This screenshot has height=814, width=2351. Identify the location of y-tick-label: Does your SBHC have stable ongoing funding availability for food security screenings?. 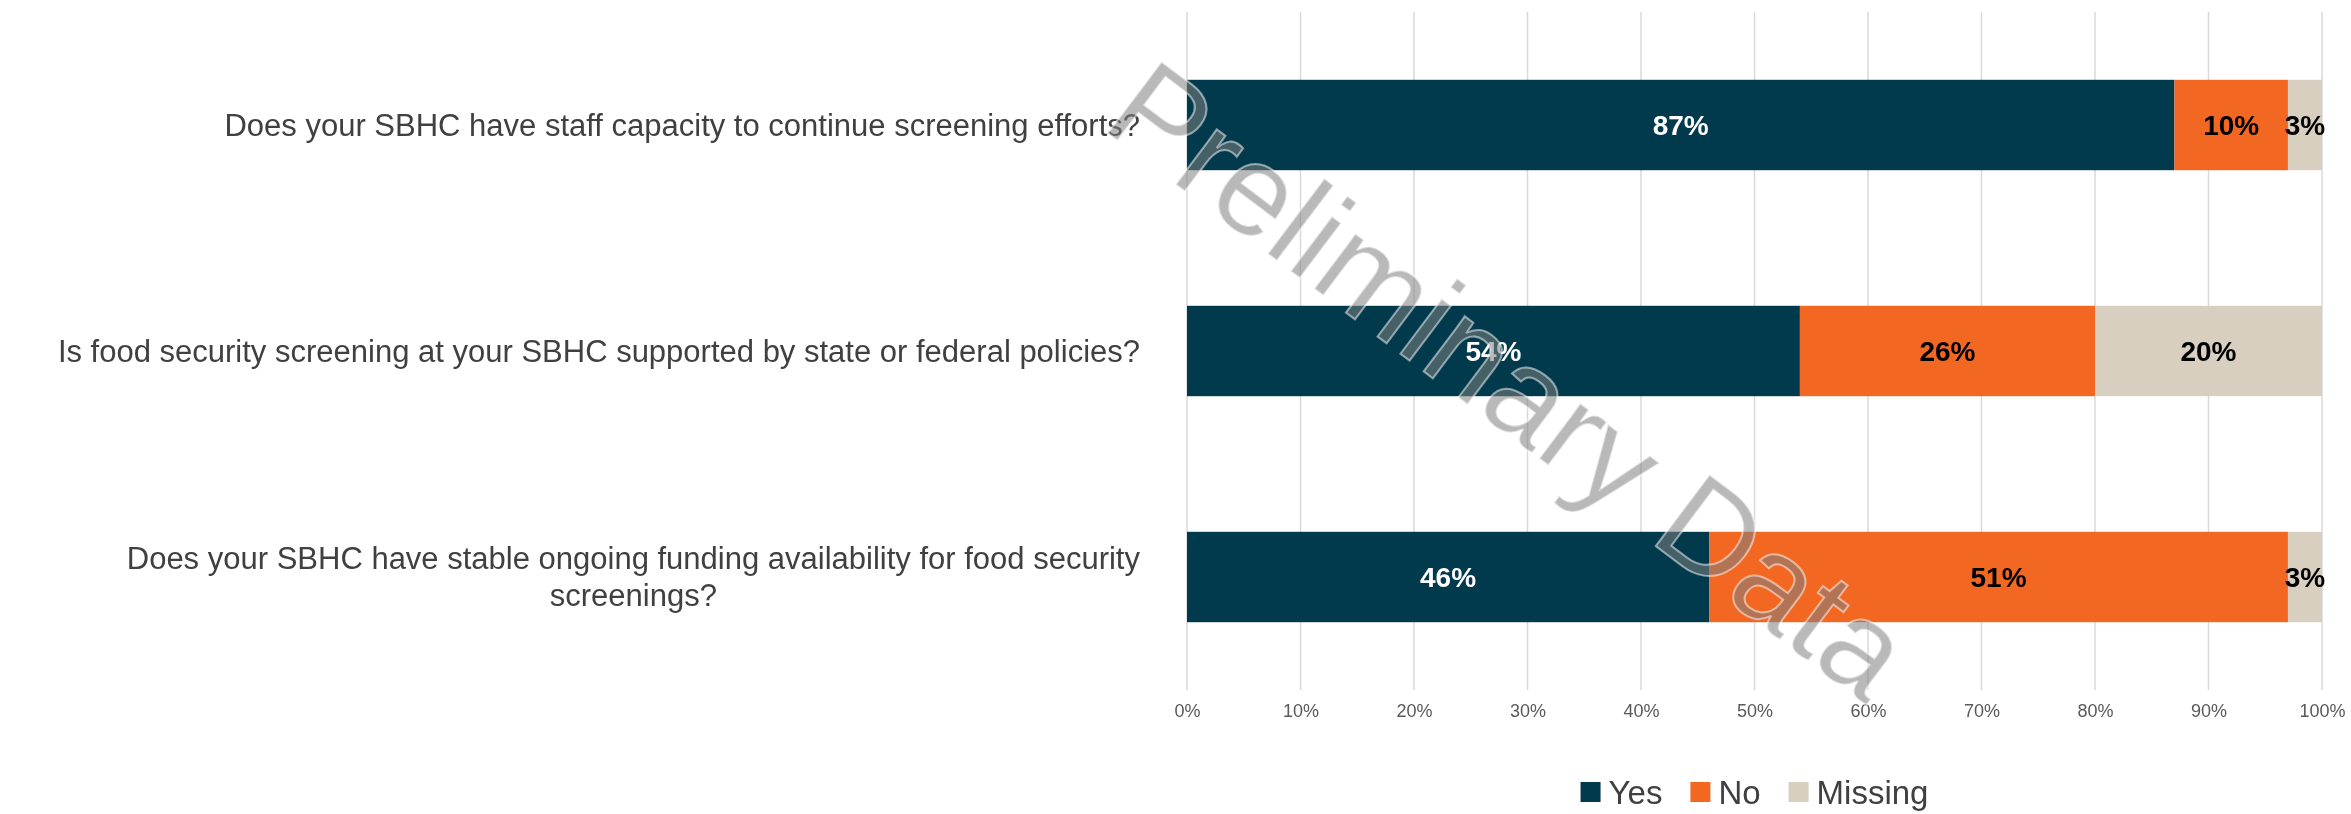
(633, 577).